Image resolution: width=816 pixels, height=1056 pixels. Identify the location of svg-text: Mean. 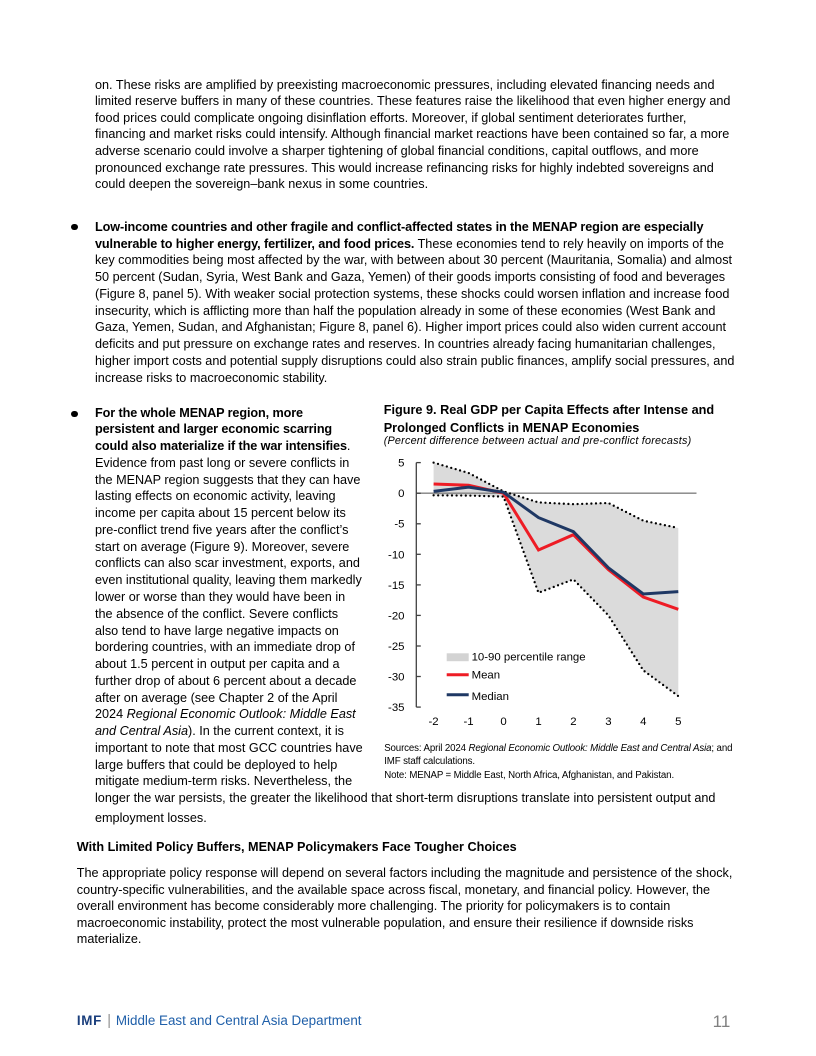
(486, 675).